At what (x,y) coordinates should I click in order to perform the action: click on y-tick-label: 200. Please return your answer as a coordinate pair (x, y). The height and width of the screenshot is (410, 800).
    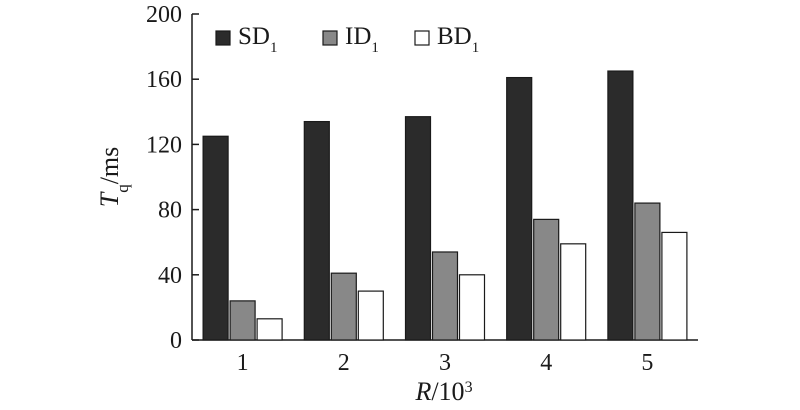
    Looking at the image, I should click on (164, 15).